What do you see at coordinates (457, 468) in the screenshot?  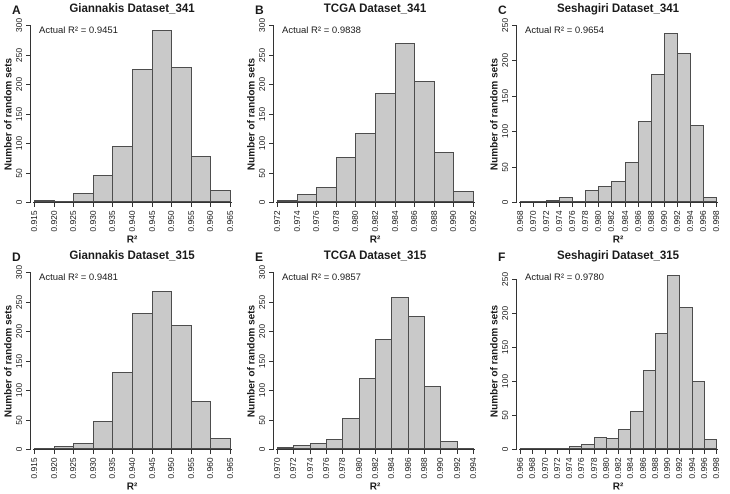 I see `x-tick-label: 0.992` at bounding box center [457, 468].